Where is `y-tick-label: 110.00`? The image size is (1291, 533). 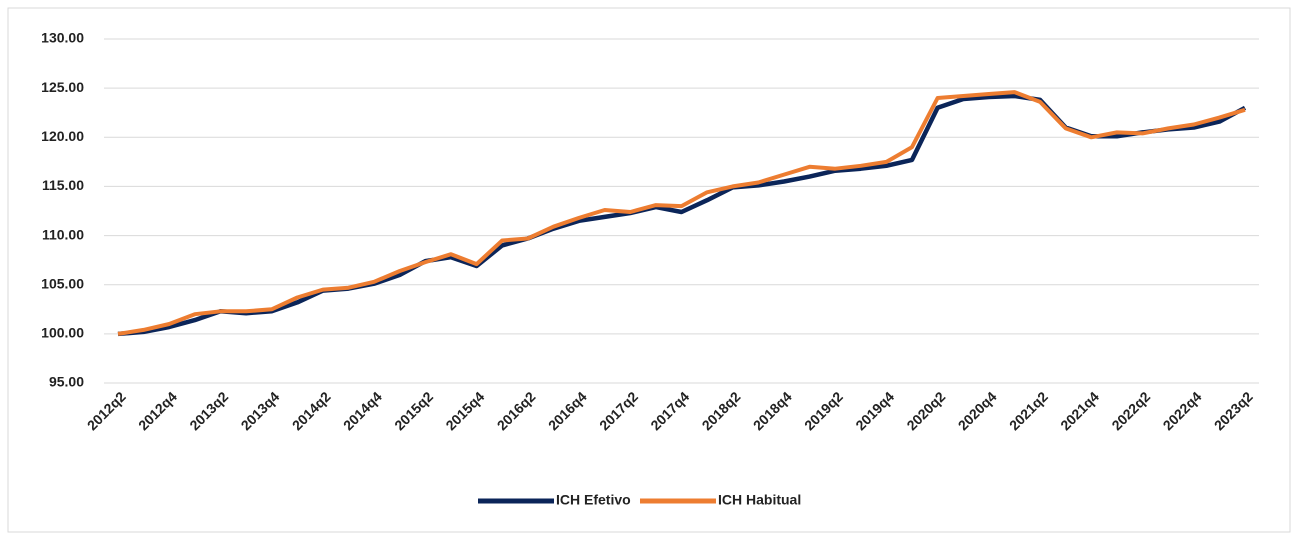
y-tick-label: 110.00 is located at coordinates (63, 234).